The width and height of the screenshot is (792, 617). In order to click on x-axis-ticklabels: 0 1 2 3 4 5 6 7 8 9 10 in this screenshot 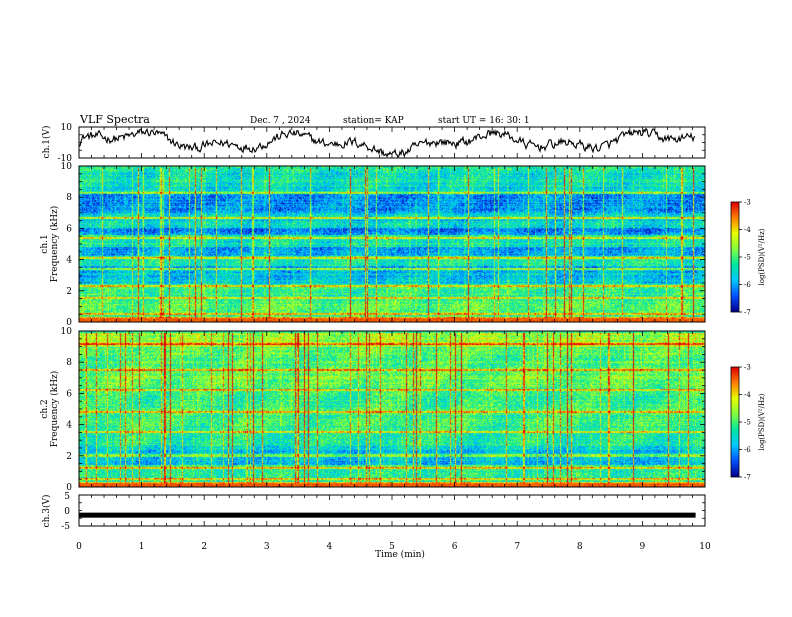, I will do `click(393, 547)`.